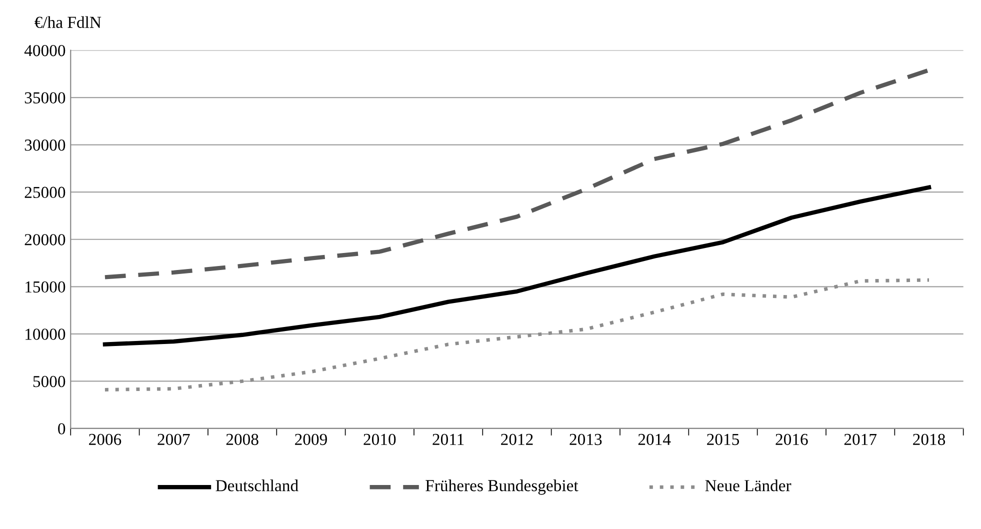  What do you see at coordinates (586, 440) in the screenshot?
I see `x-tick-label: 2013` at bounding box center [586, 440].